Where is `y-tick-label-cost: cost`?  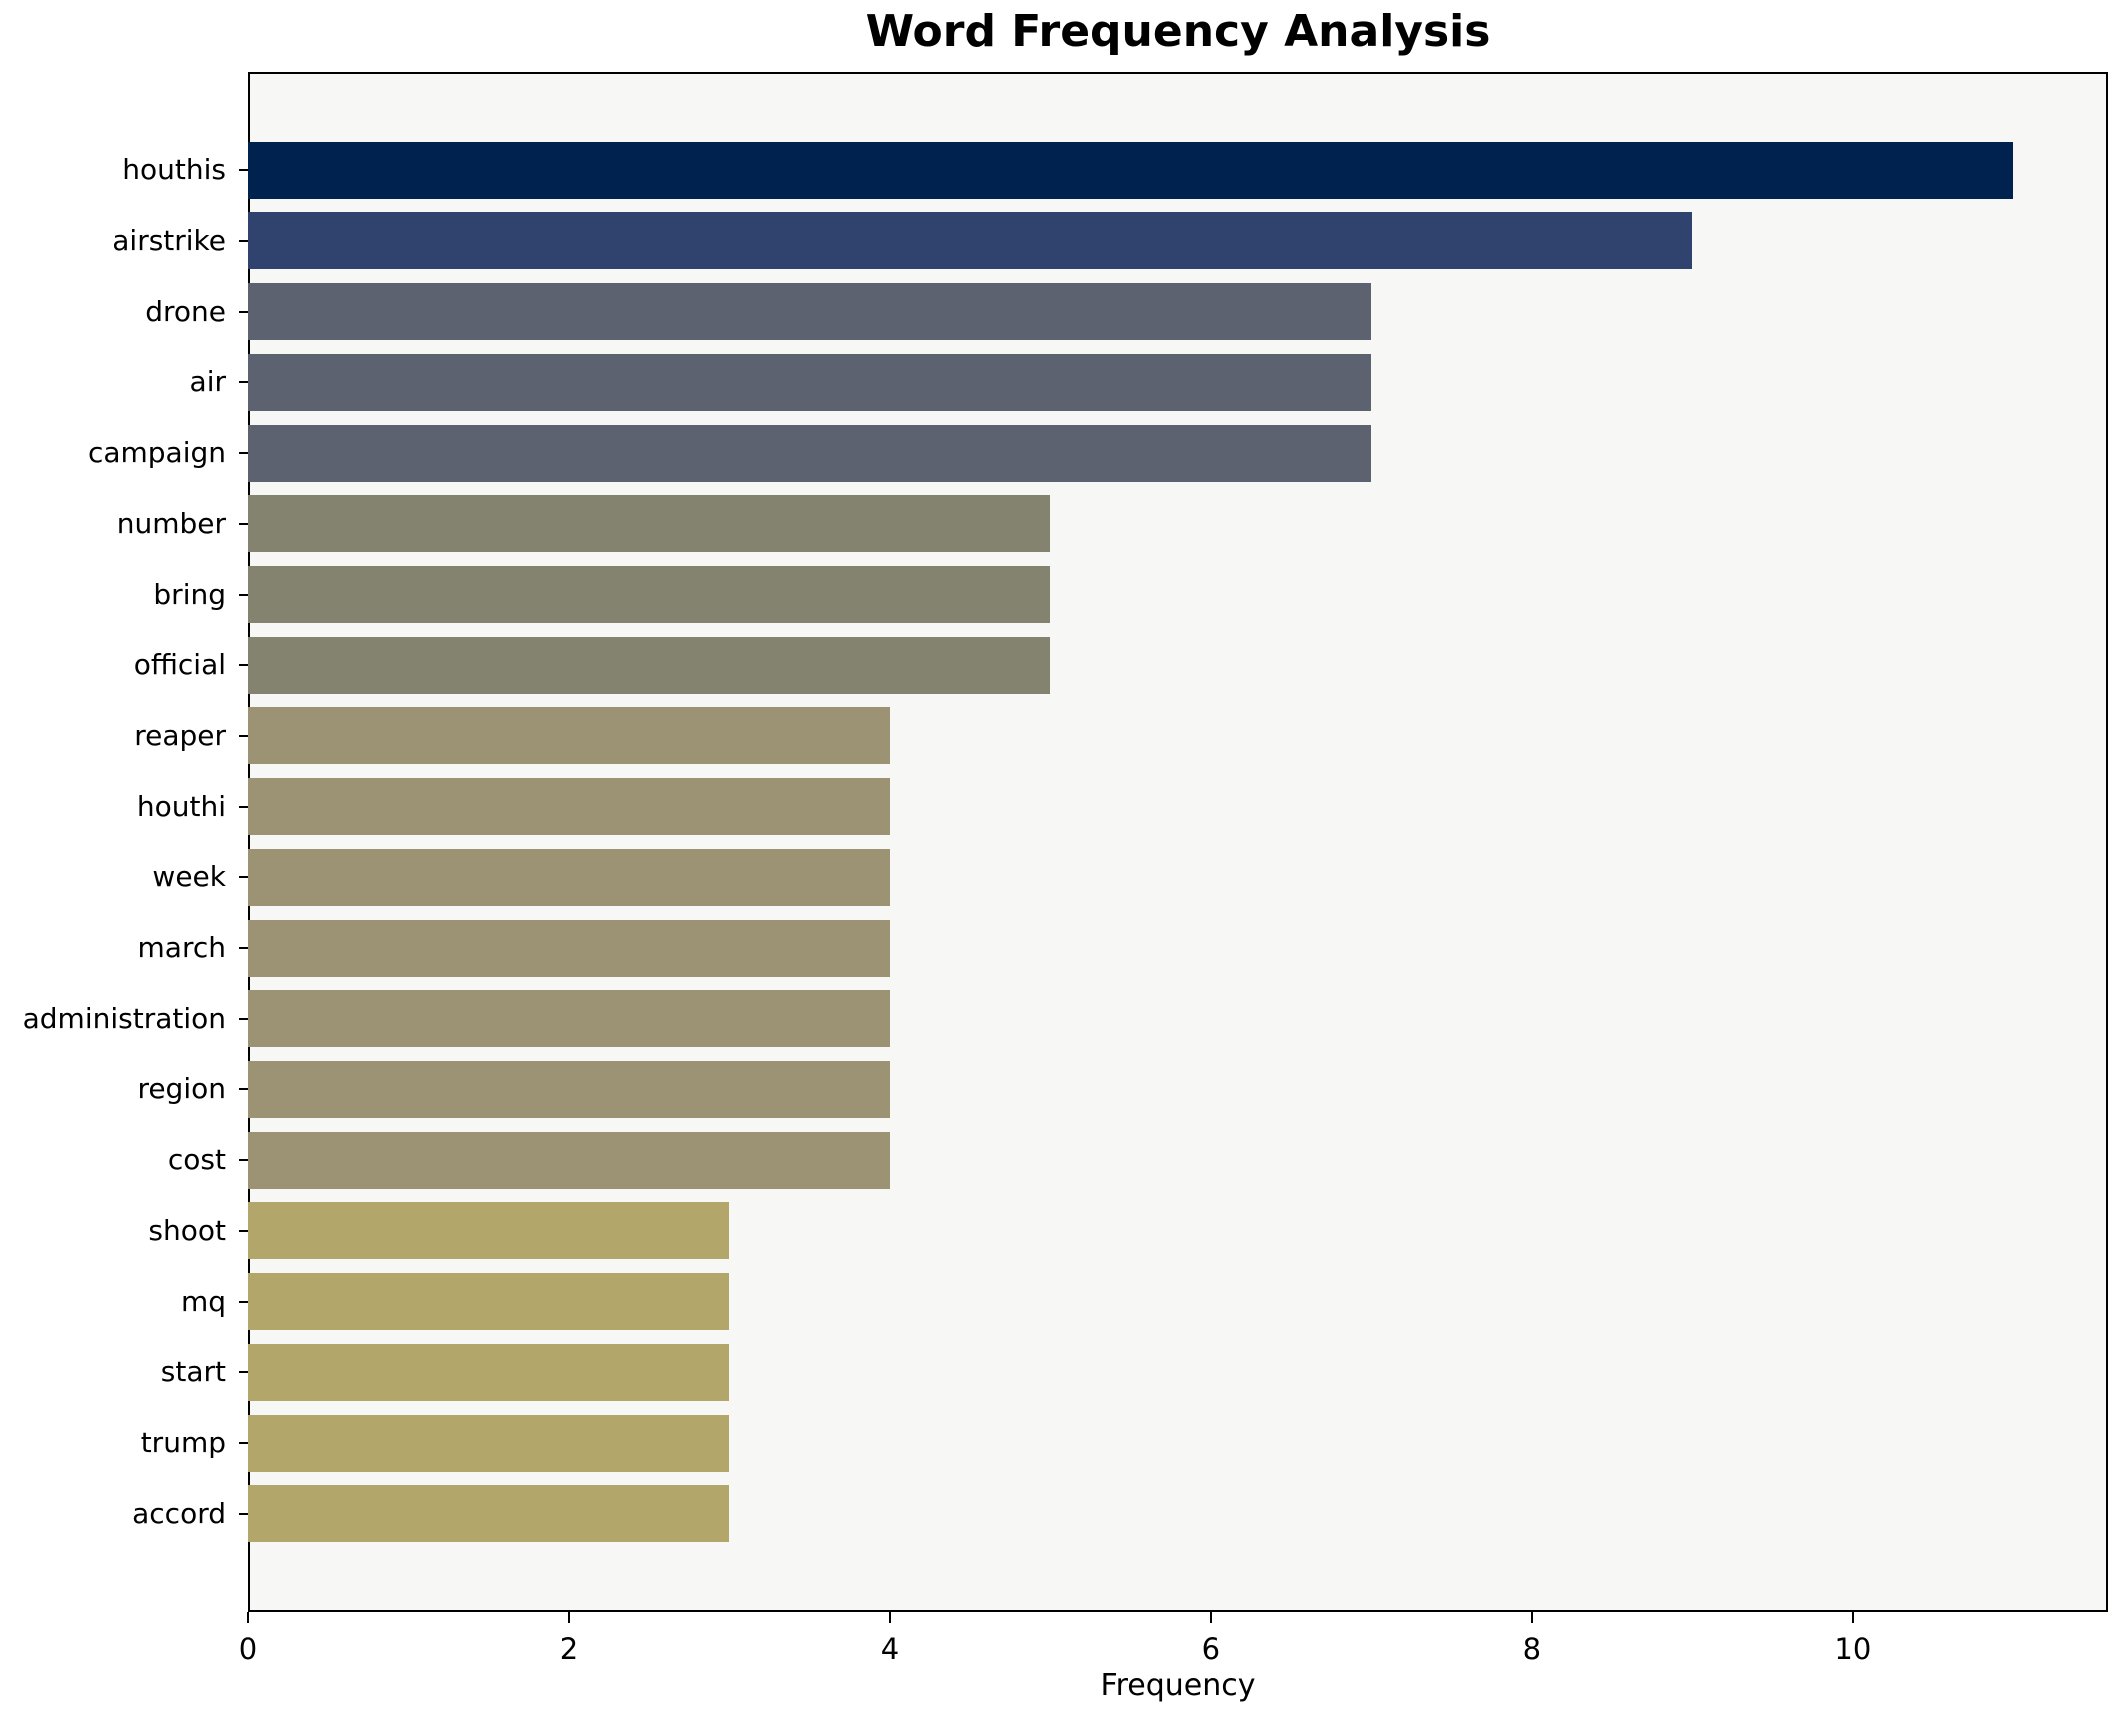
y-tick-label-cost: cost is located at coordinates (196, 1160).